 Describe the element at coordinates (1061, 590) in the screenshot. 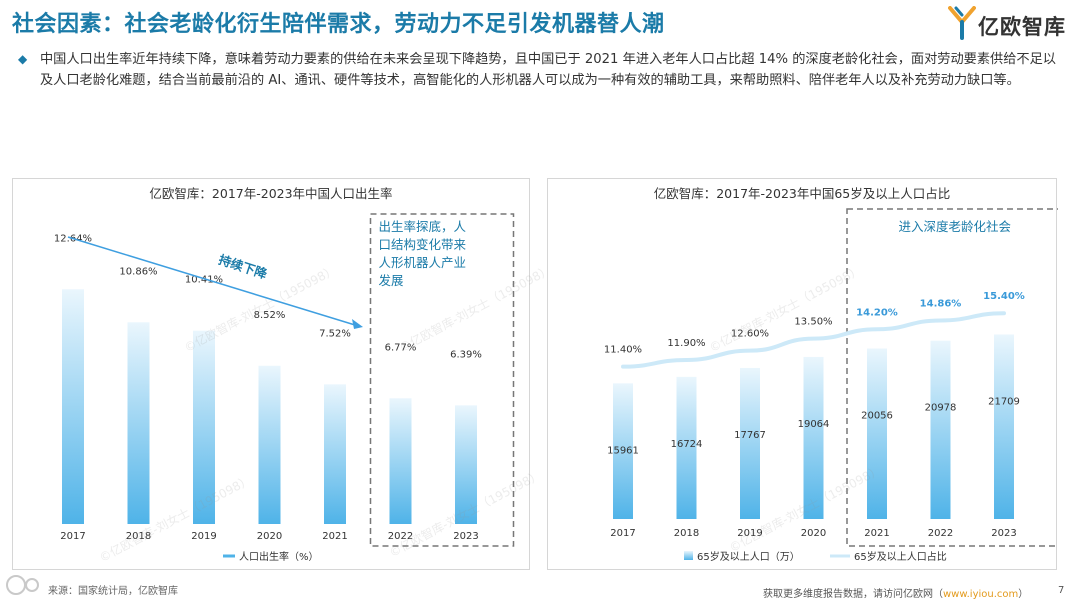

I see `page-number: 7` at that location.